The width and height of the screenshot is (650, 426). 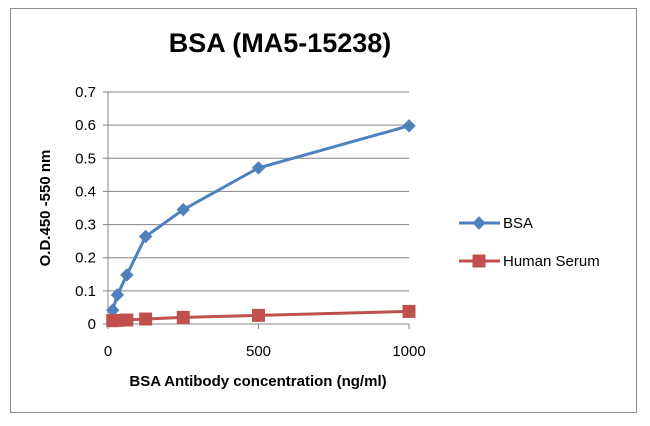 What do you see at coordinates (85, 92) in the screenshot?
I see `y-tick-label: 0.7` at bounding box center [85, 92].